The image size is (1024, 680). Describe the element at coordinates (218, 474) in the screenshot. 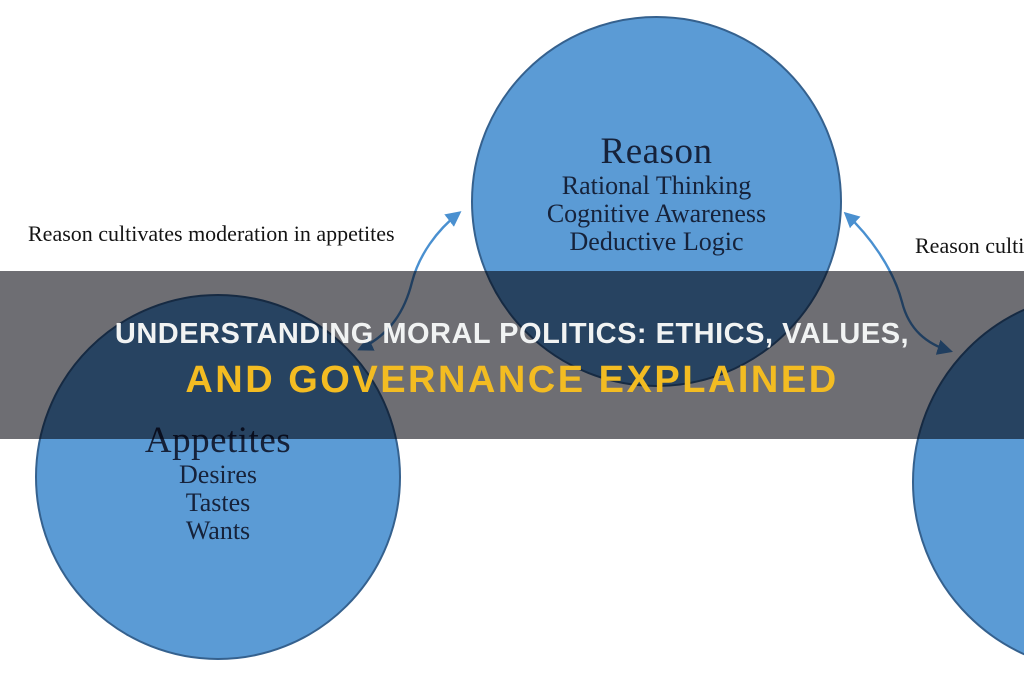

I see `appetites-item: Desires` at that location.